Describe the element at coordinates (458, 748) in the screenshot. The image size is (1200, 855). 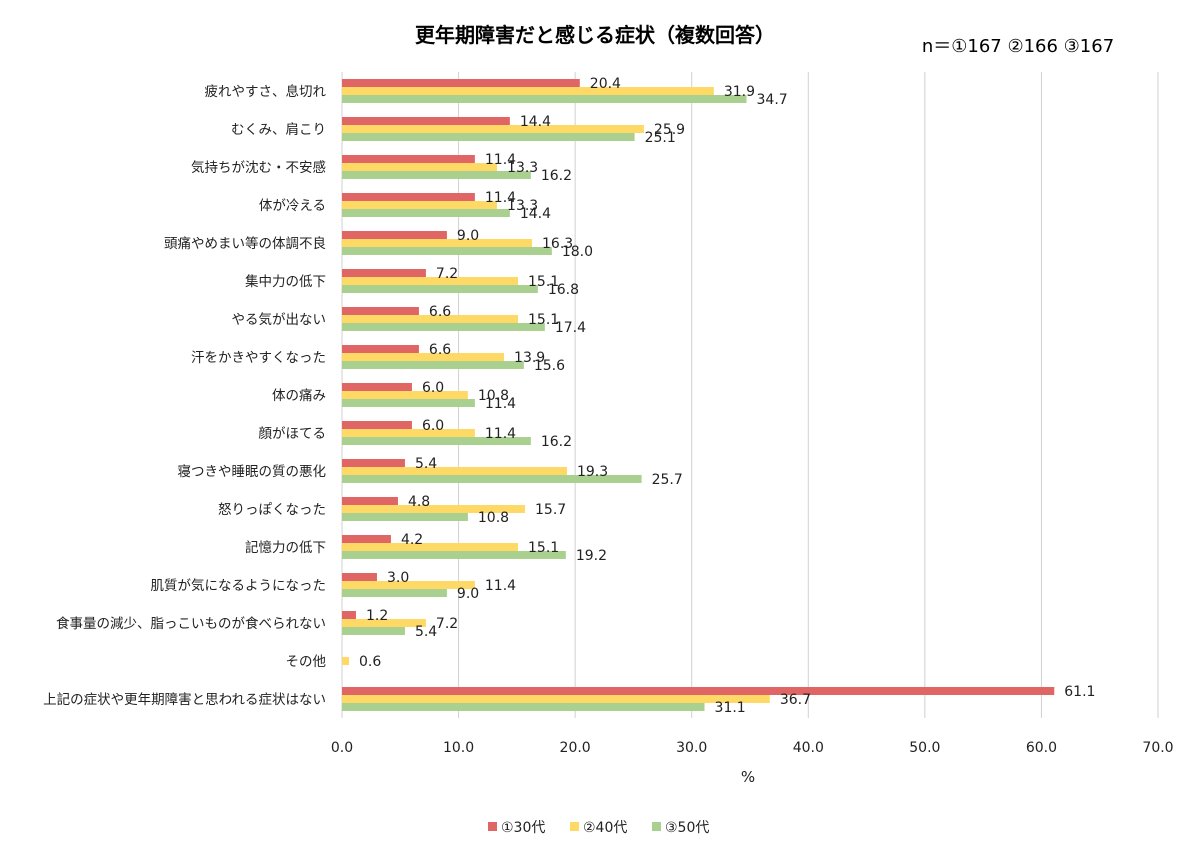
I see `x-tick-label: 10.0` at that location.